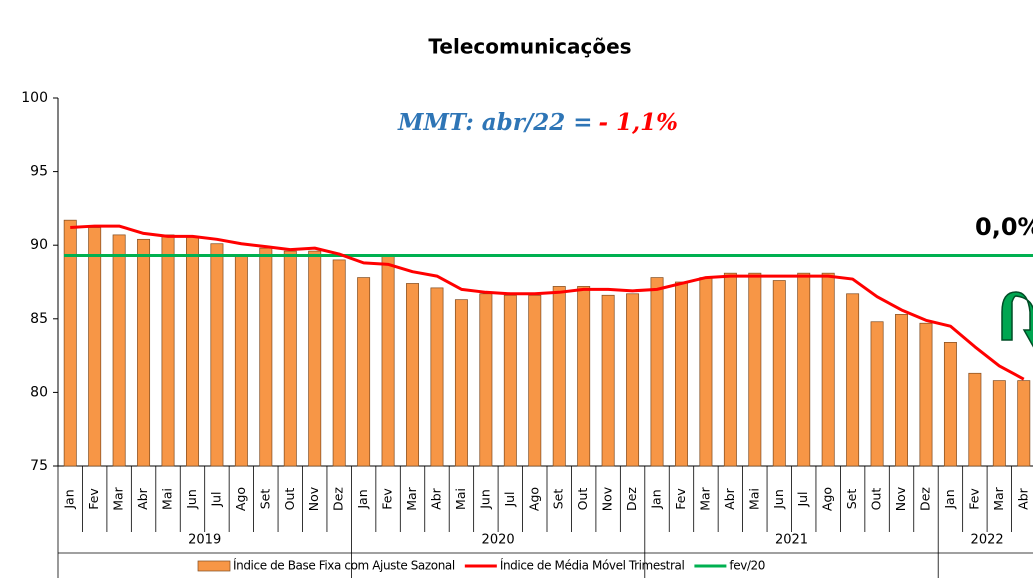 The image size is (1033, 578). I want to click on arrow, so click(1017, 319).